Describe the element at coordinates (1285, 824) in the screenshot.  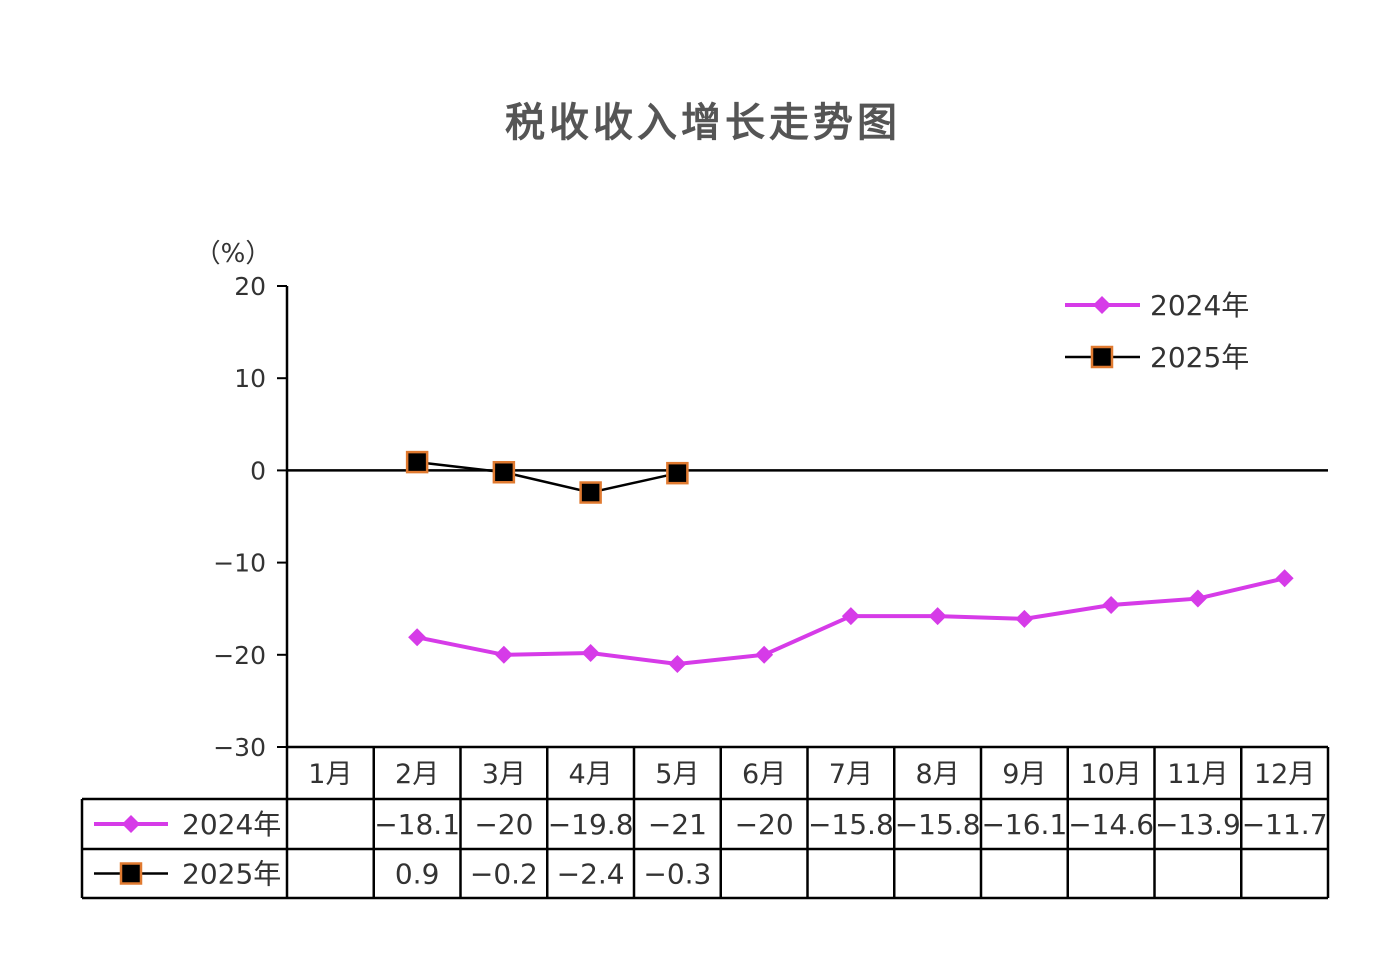
I see `data-label: −11.7` at that location.